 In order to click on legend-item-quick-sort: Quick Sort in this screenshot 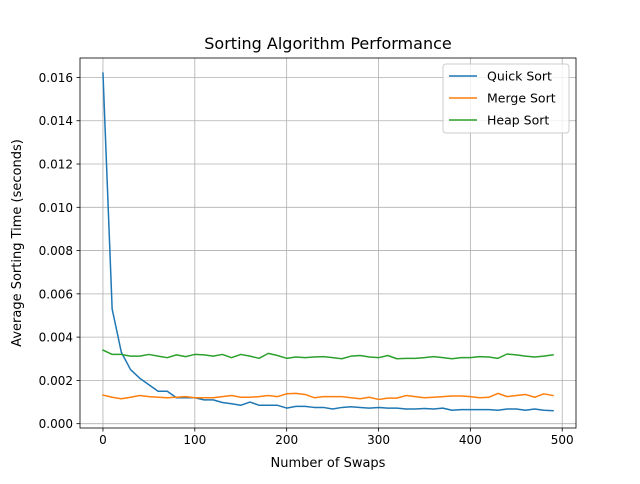, I will do `click(500, 76)`.